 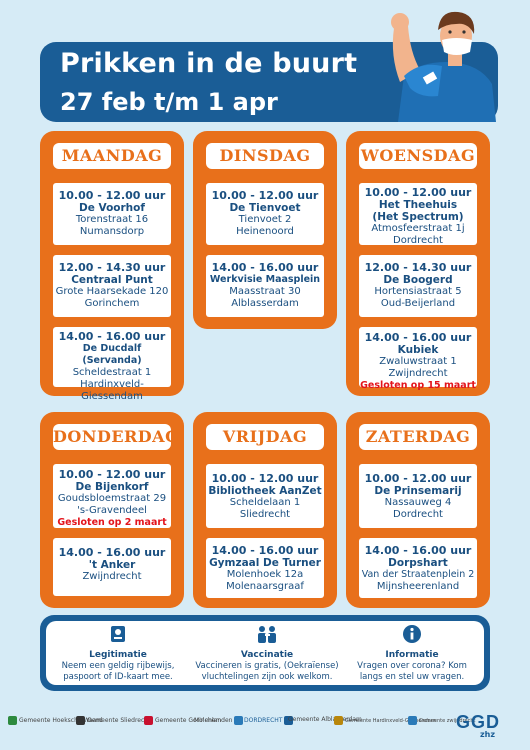 I want to click on slot: 14.00 - 16.00 uur 't Anker Zwijndrecht, so click(x=112, y=567).